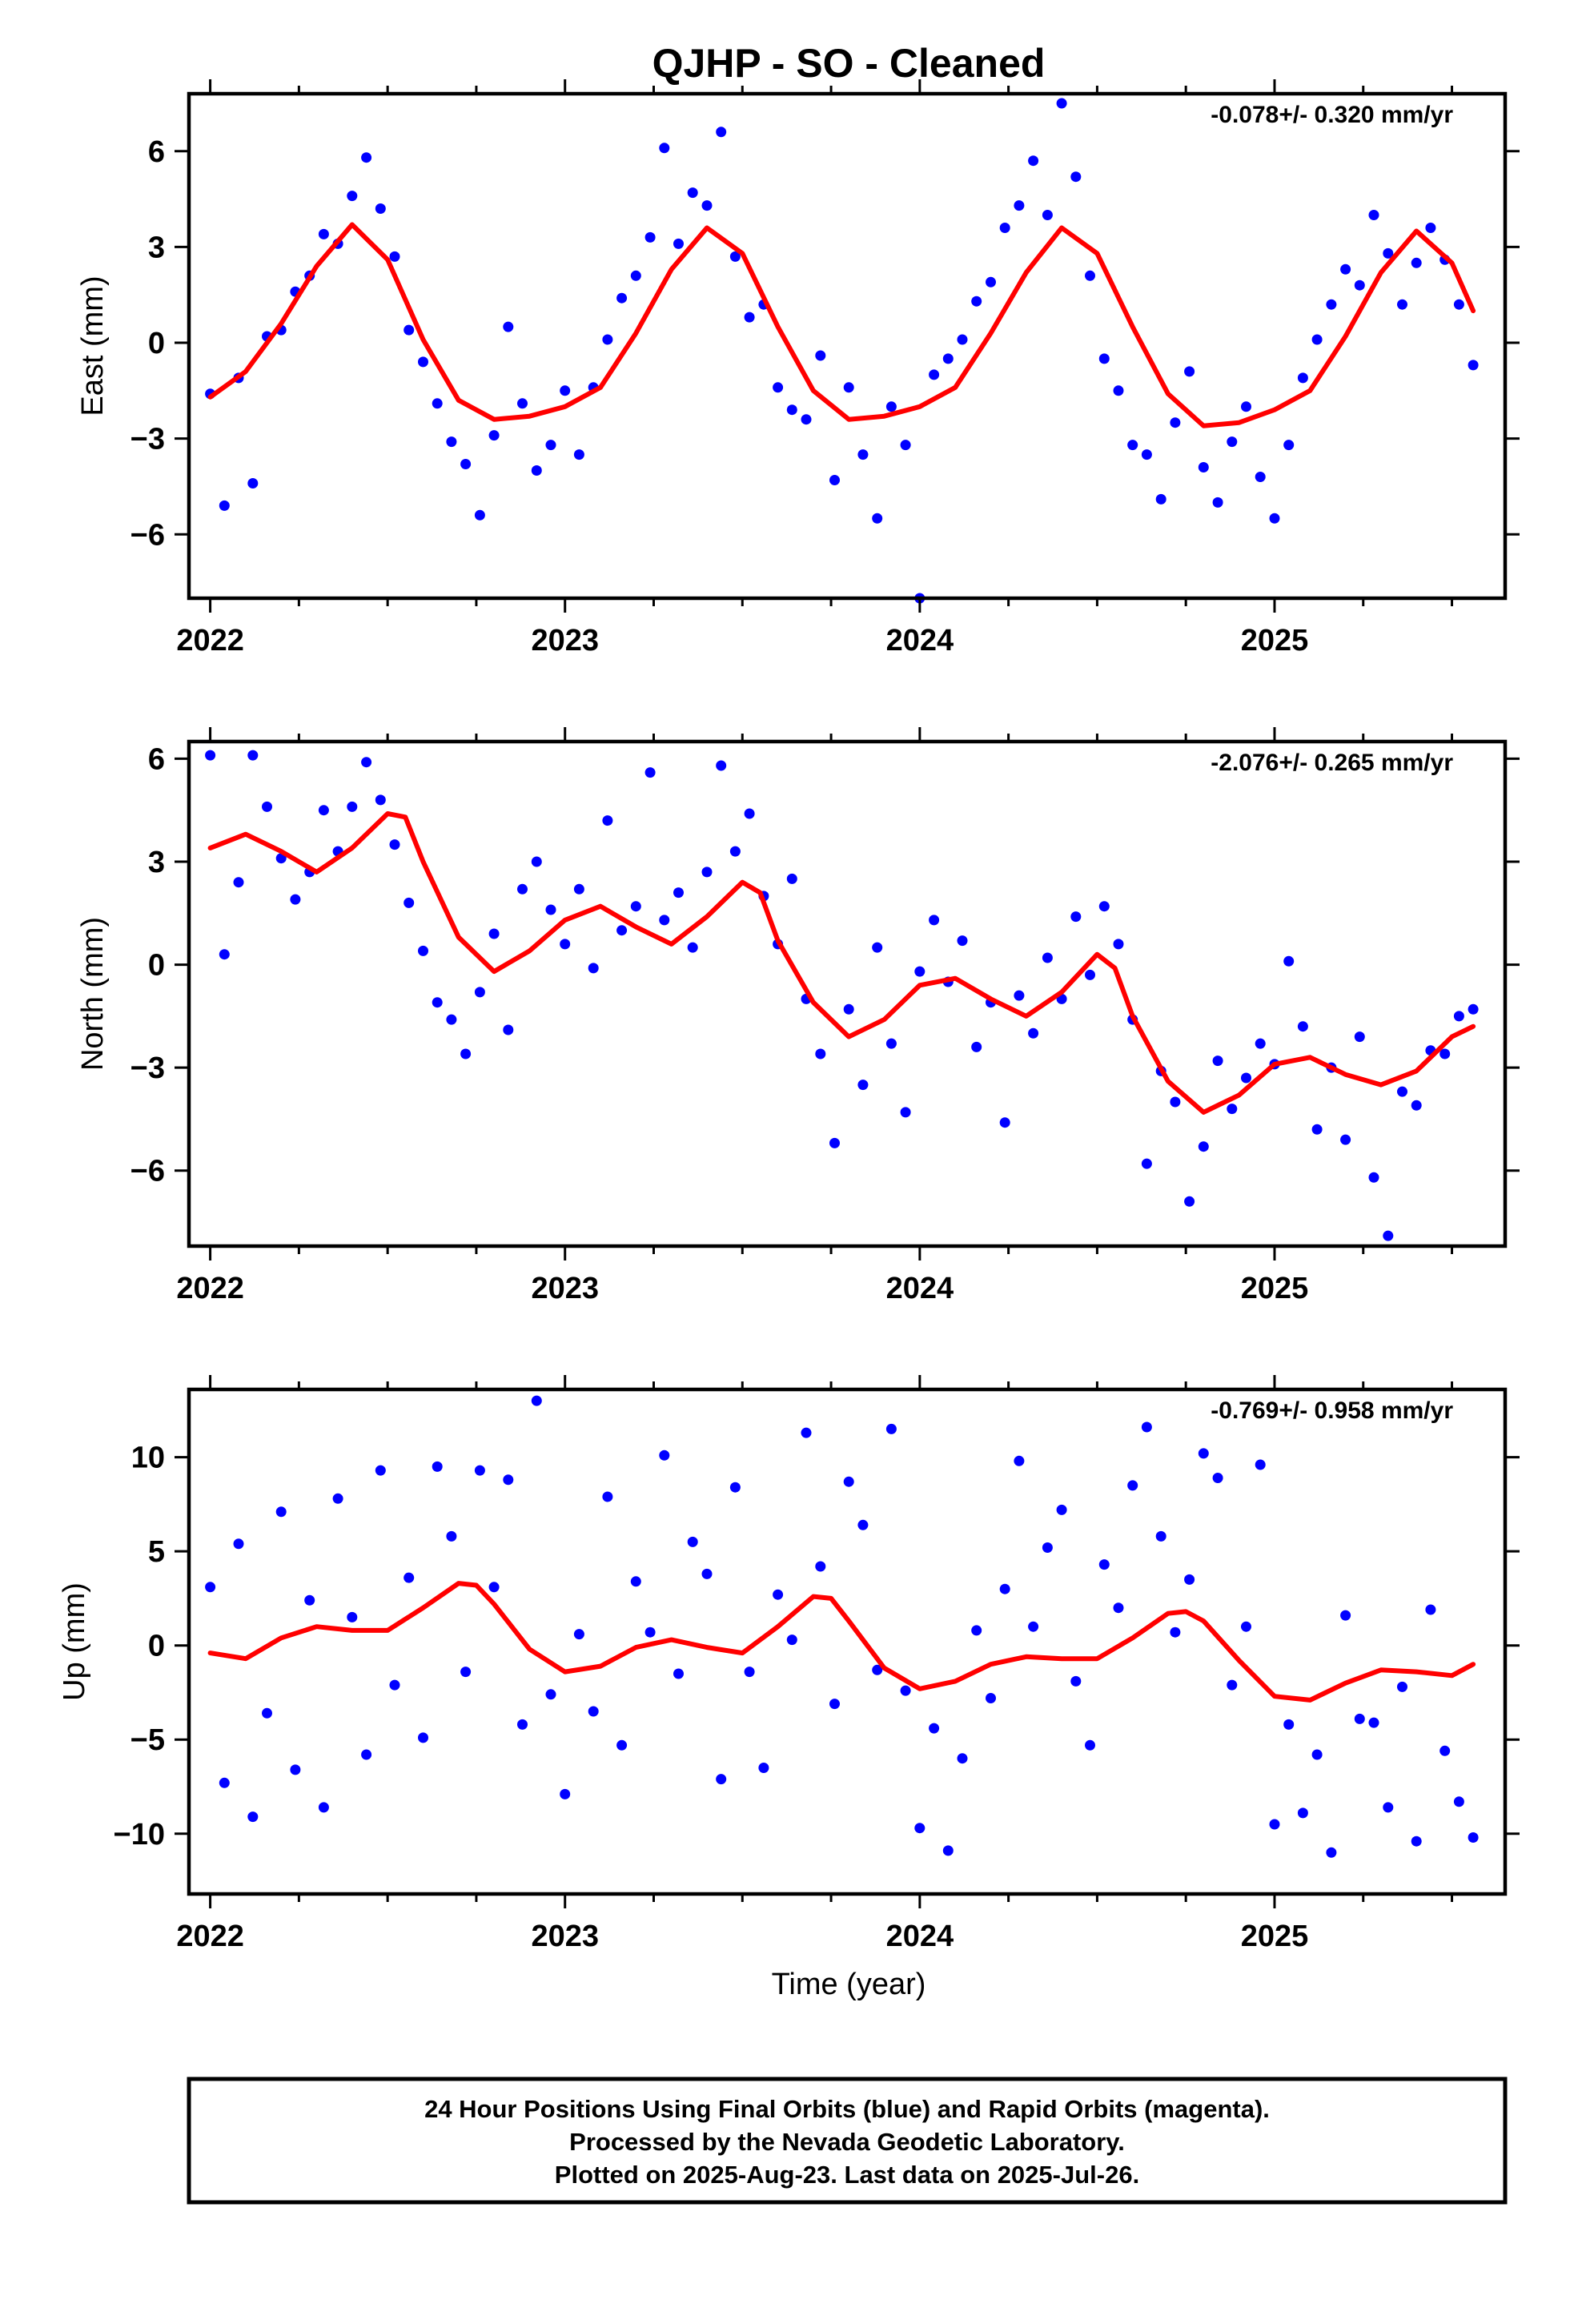 This screenshot has height=2324, width=1582. I want to click on up-y-tick-label: 10, so click(148, 1458).